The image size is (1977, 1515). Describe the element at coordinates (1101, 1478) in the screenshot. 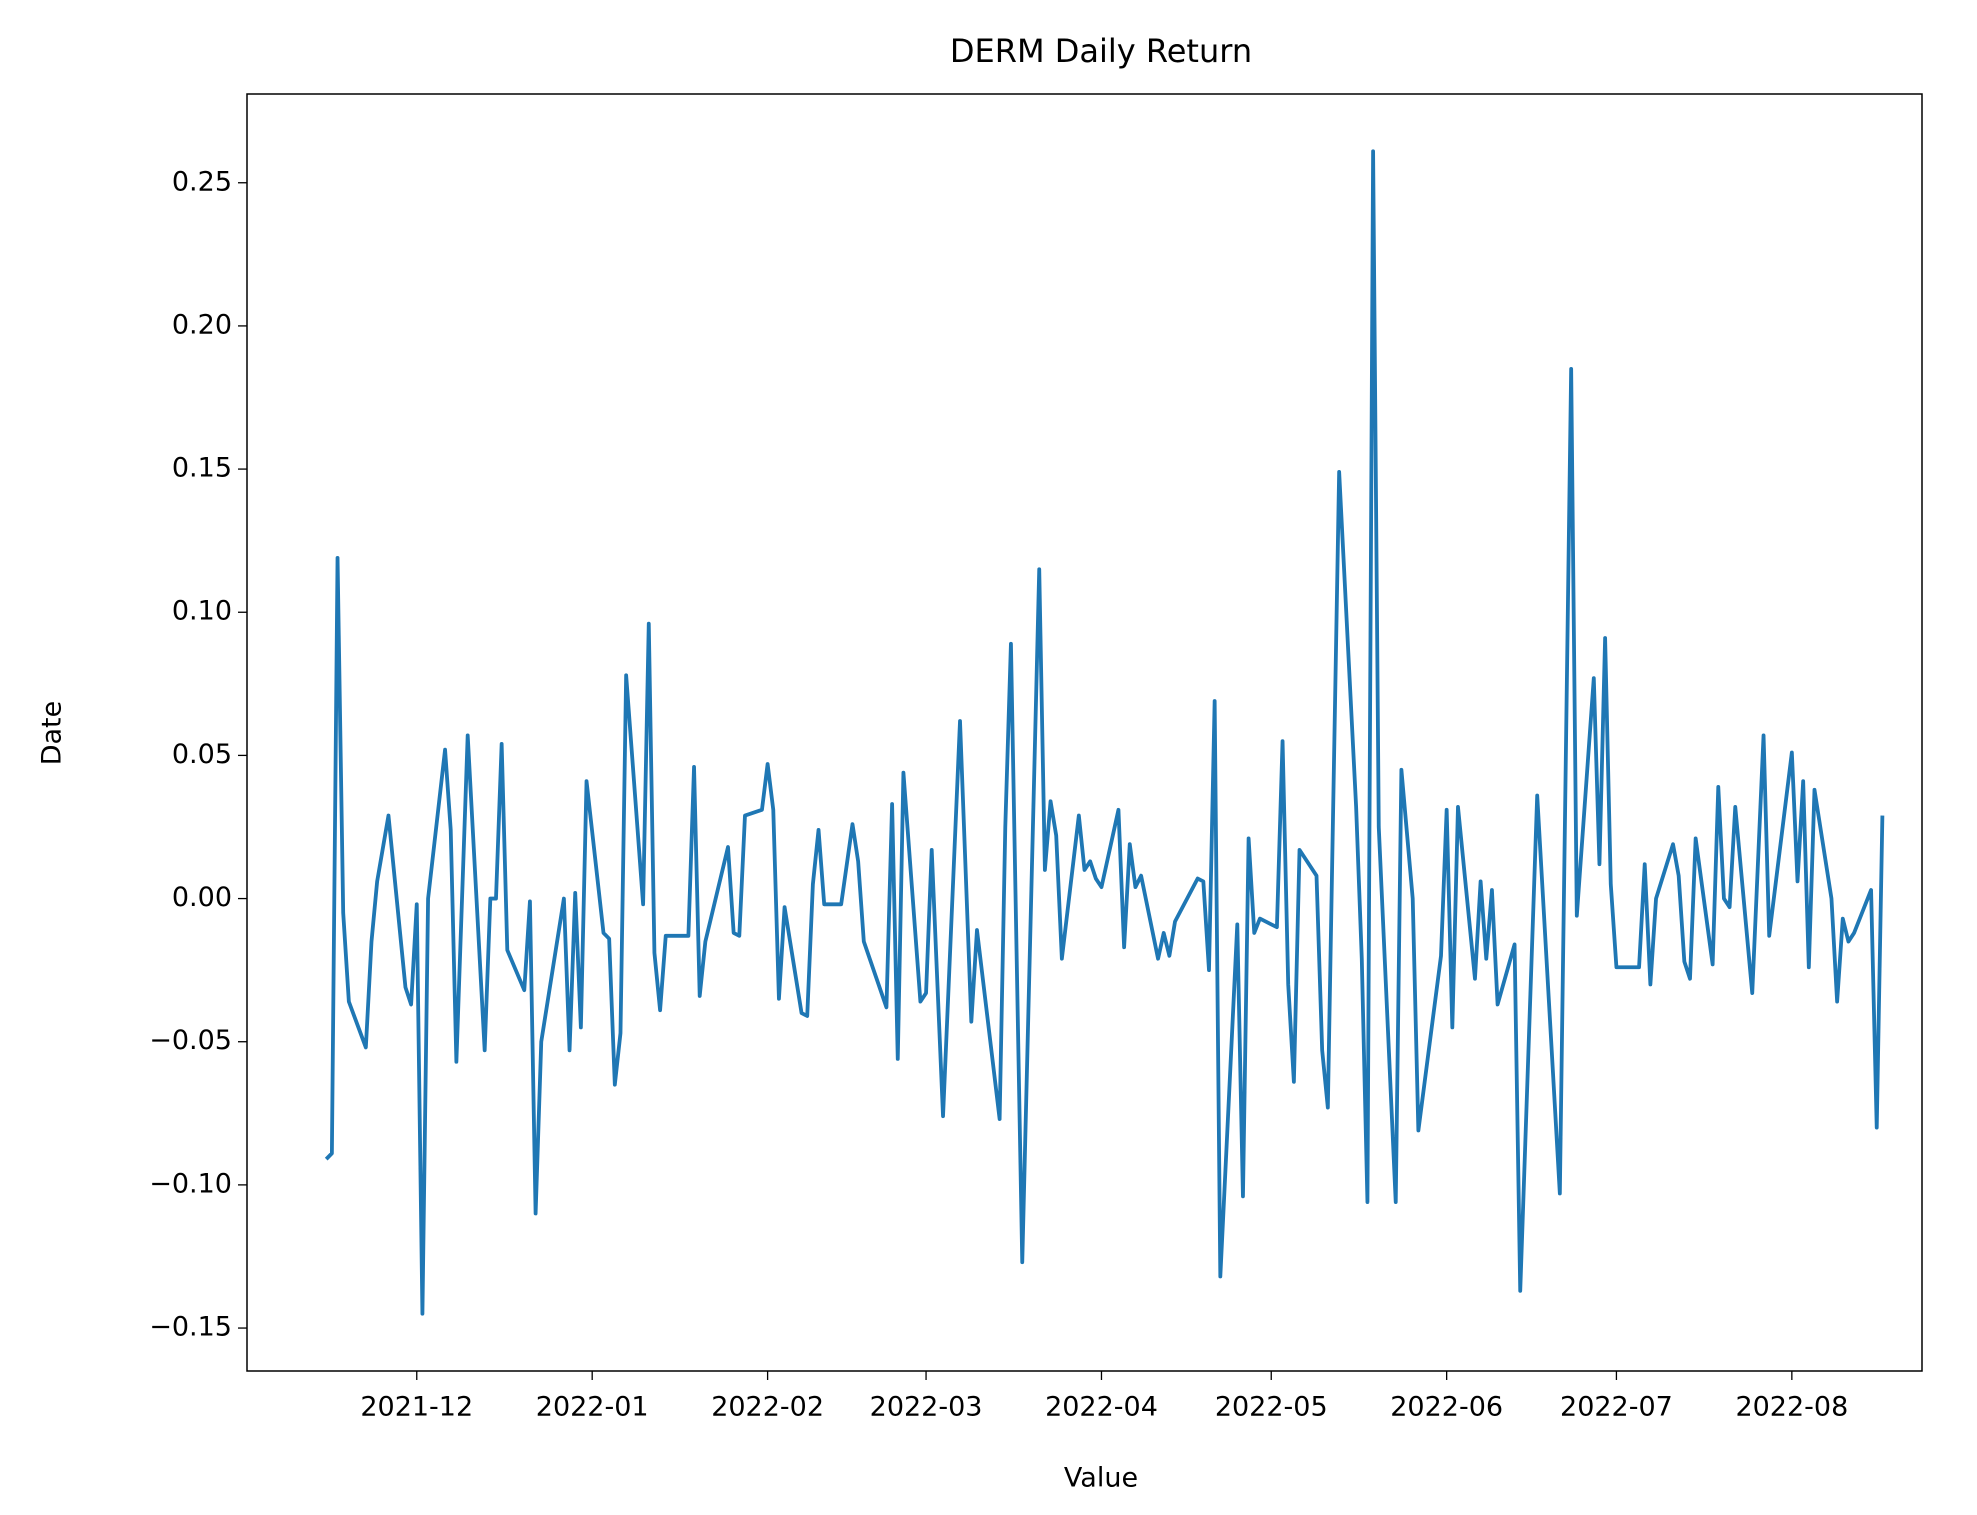

I see `x-axis-label: Value` at that location.